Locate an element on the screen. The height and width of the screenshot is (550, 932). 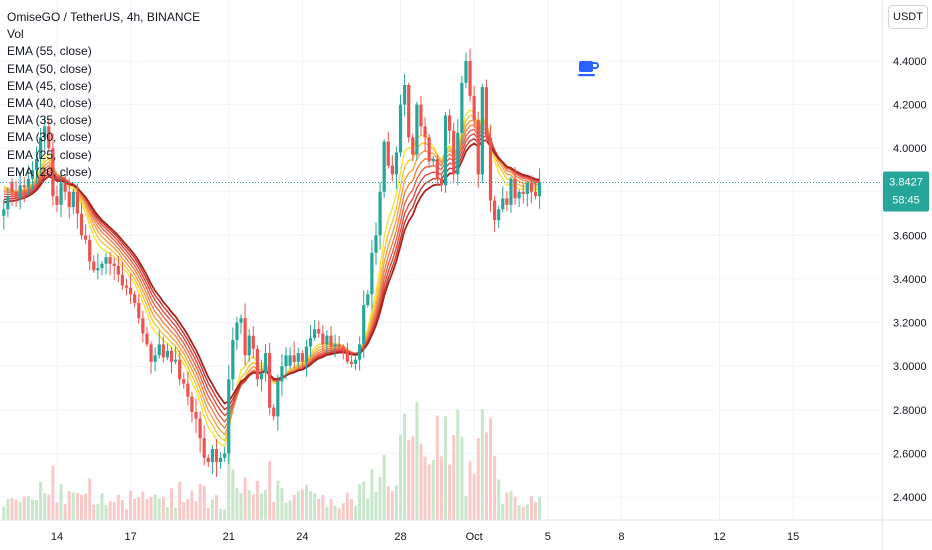
indicator-ema-35: EMA (35, close) is located at coordinates (49, 120).